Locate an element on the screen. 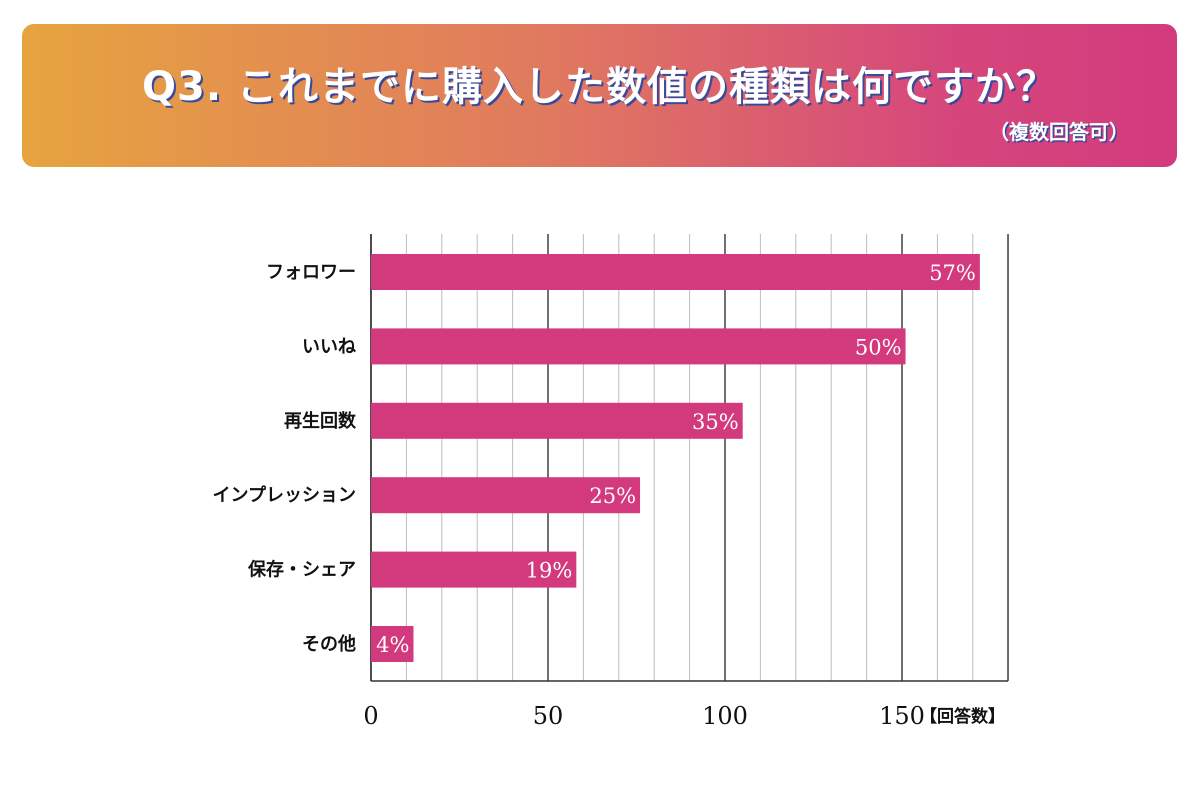  data-label: 4% is located at coordinates (392, 645).